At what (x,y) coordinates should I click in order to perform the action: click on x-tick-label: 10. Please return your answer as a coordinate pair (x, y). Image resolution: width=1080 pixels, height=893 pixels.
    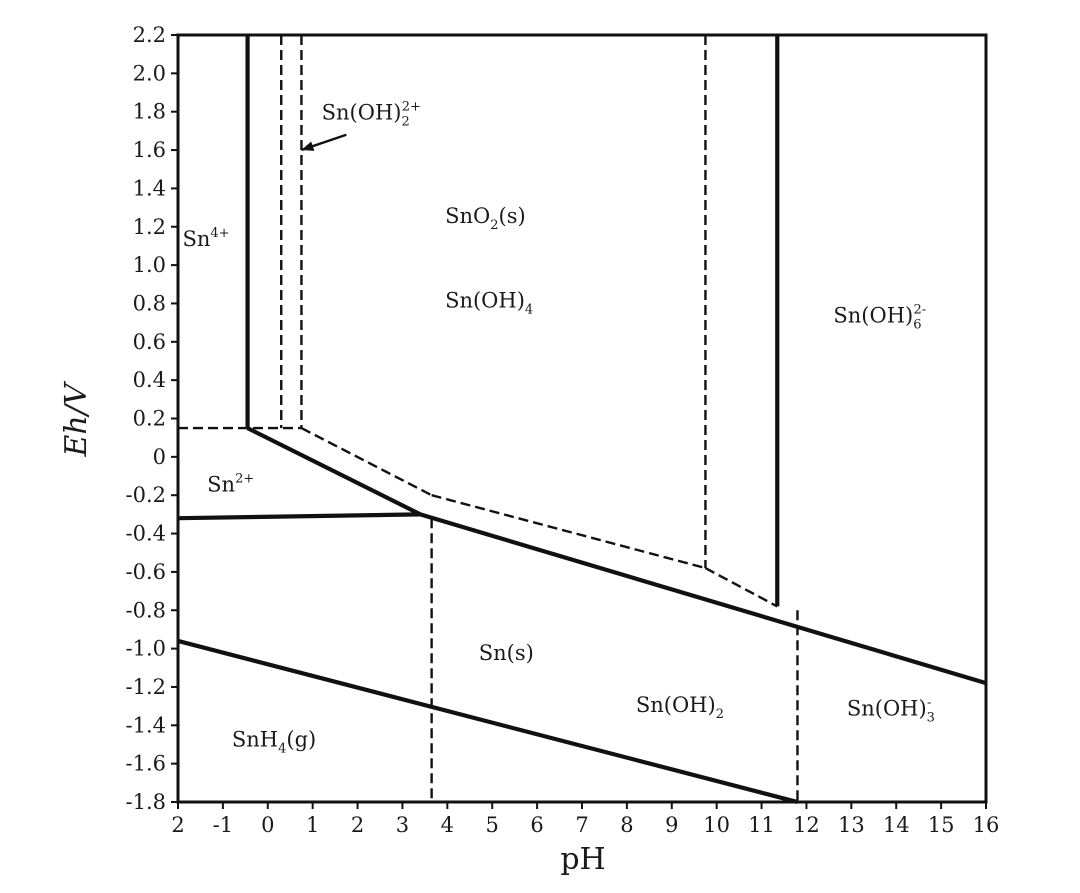
    Looking at the image, I should click on (716, 825).